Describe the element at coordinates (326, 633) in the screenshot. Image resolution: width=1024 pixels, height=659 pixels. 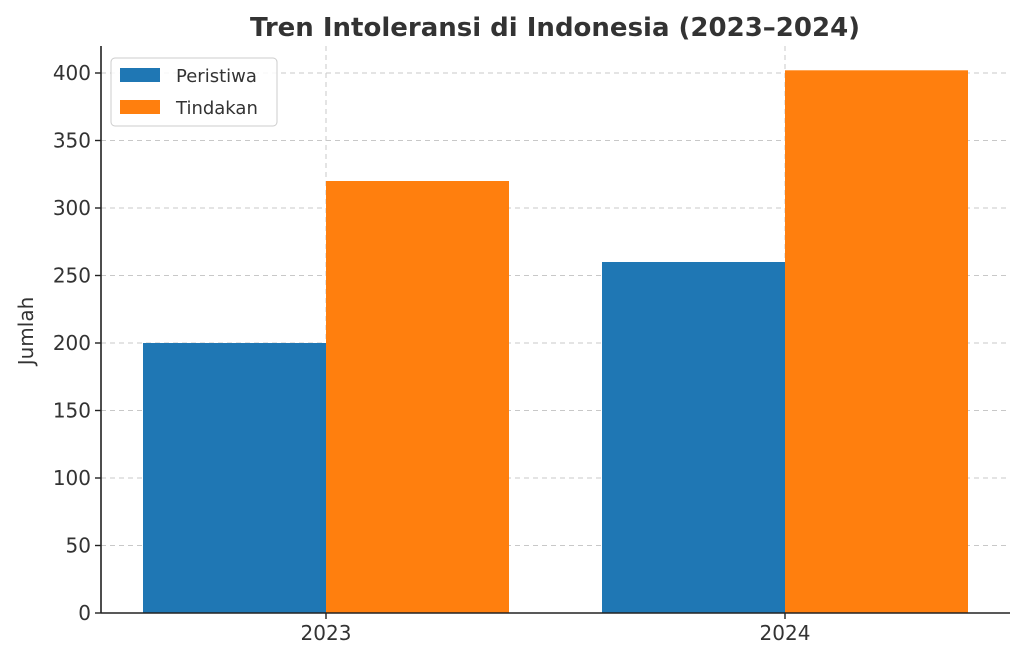
I see `x-tick-label-2023: 2023` at that location.